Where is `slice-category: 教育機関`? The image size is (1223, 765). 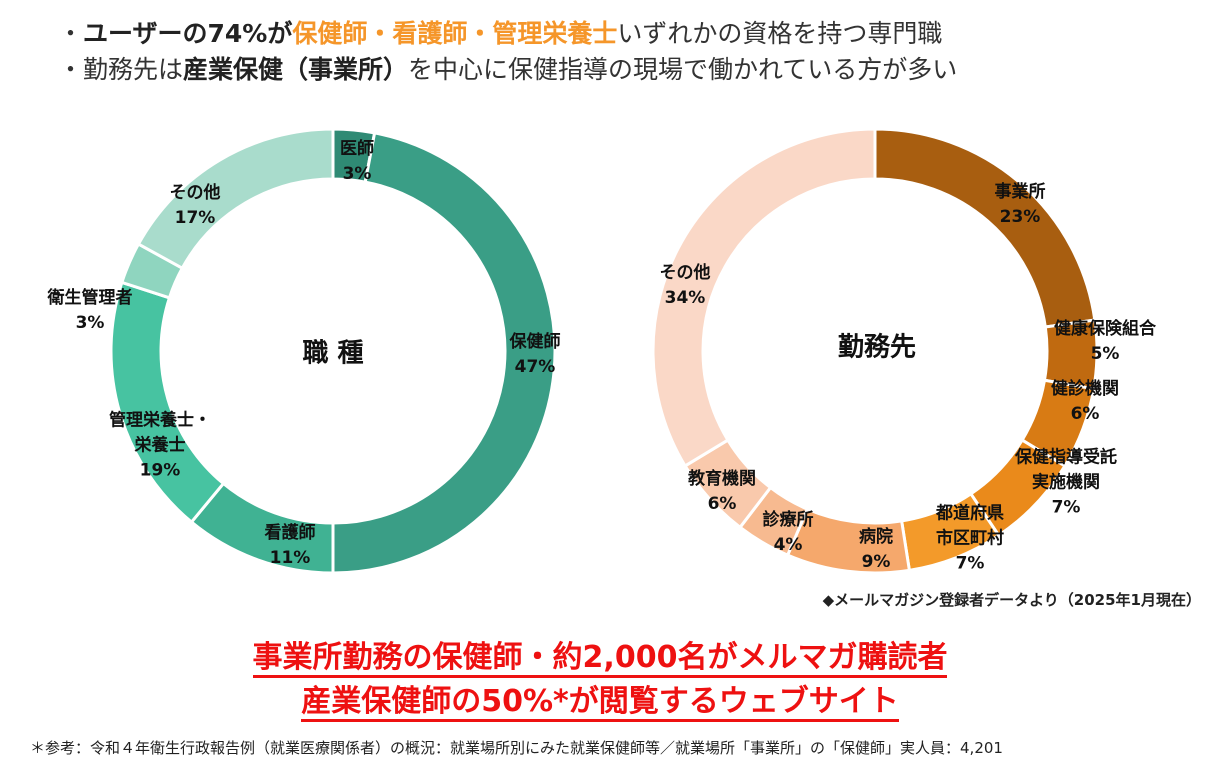
slice-category: 教育機関 is located at coordinates (722, 479).